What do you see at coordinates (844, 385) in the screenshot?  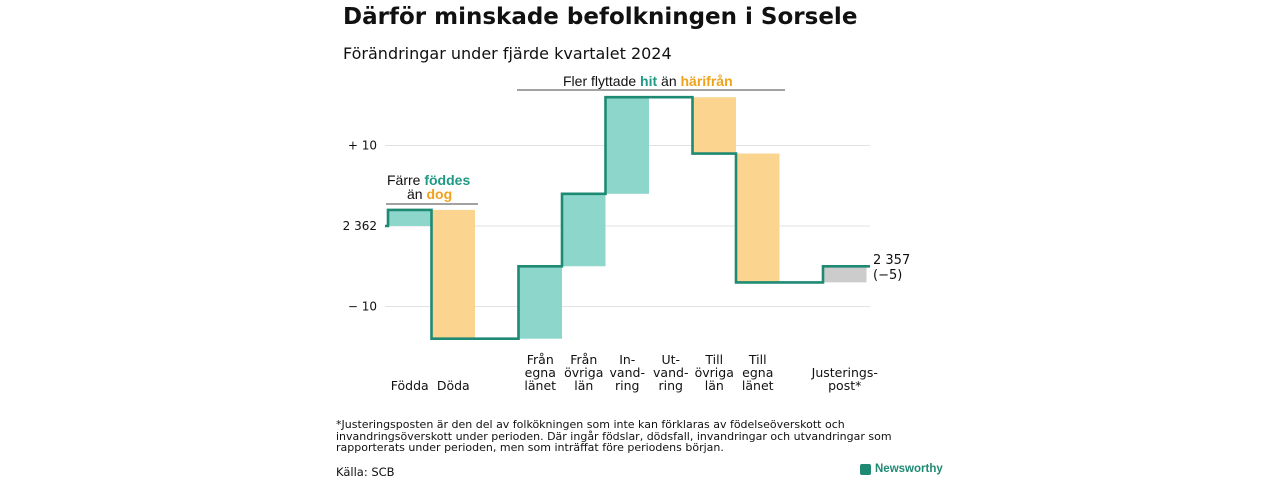 I see `category-label: post*` at bounding box center [844, 385].